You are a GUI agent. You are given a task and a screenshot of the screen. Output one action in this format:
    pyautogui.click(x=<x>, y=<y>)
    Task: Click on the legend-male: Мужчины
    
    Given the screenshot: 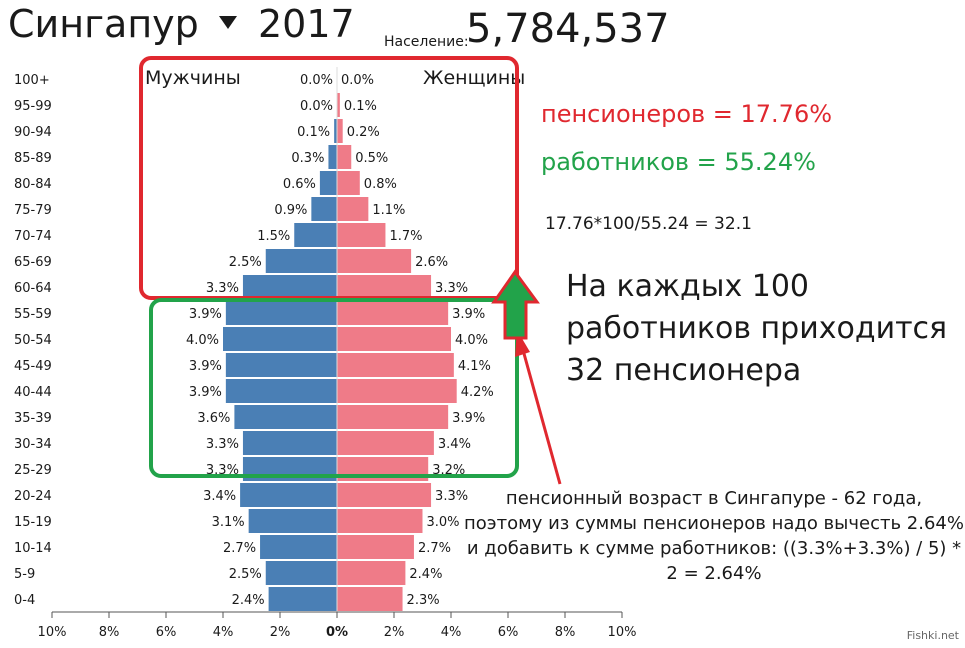 What is the action you would take?
    pyautogui.click(x=193, y=78)
    